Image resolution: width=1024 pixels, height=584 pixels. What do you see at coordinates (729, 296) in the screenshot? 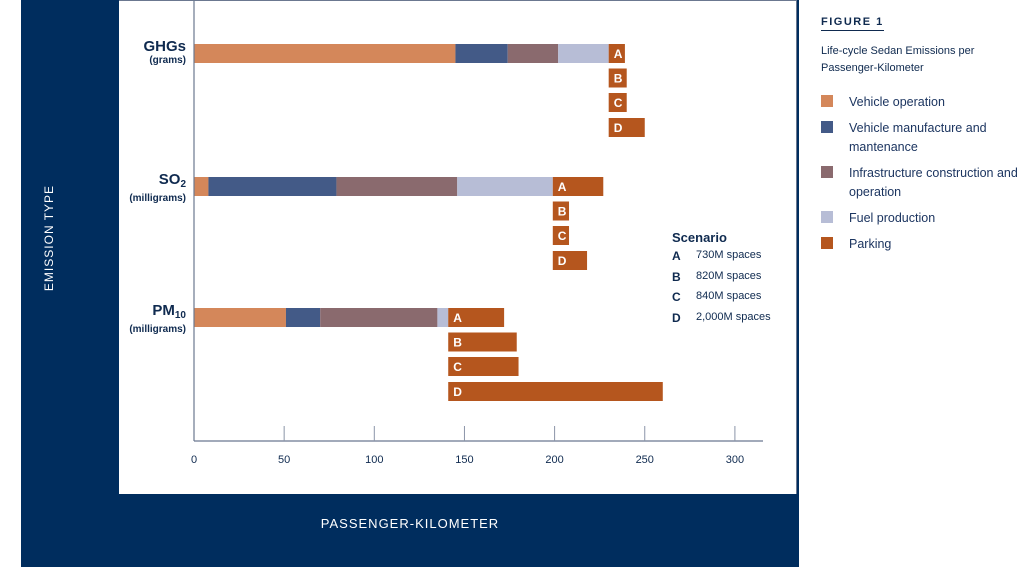
I see `scenario-label: 840M spaces` at bounding box center [729, 296].